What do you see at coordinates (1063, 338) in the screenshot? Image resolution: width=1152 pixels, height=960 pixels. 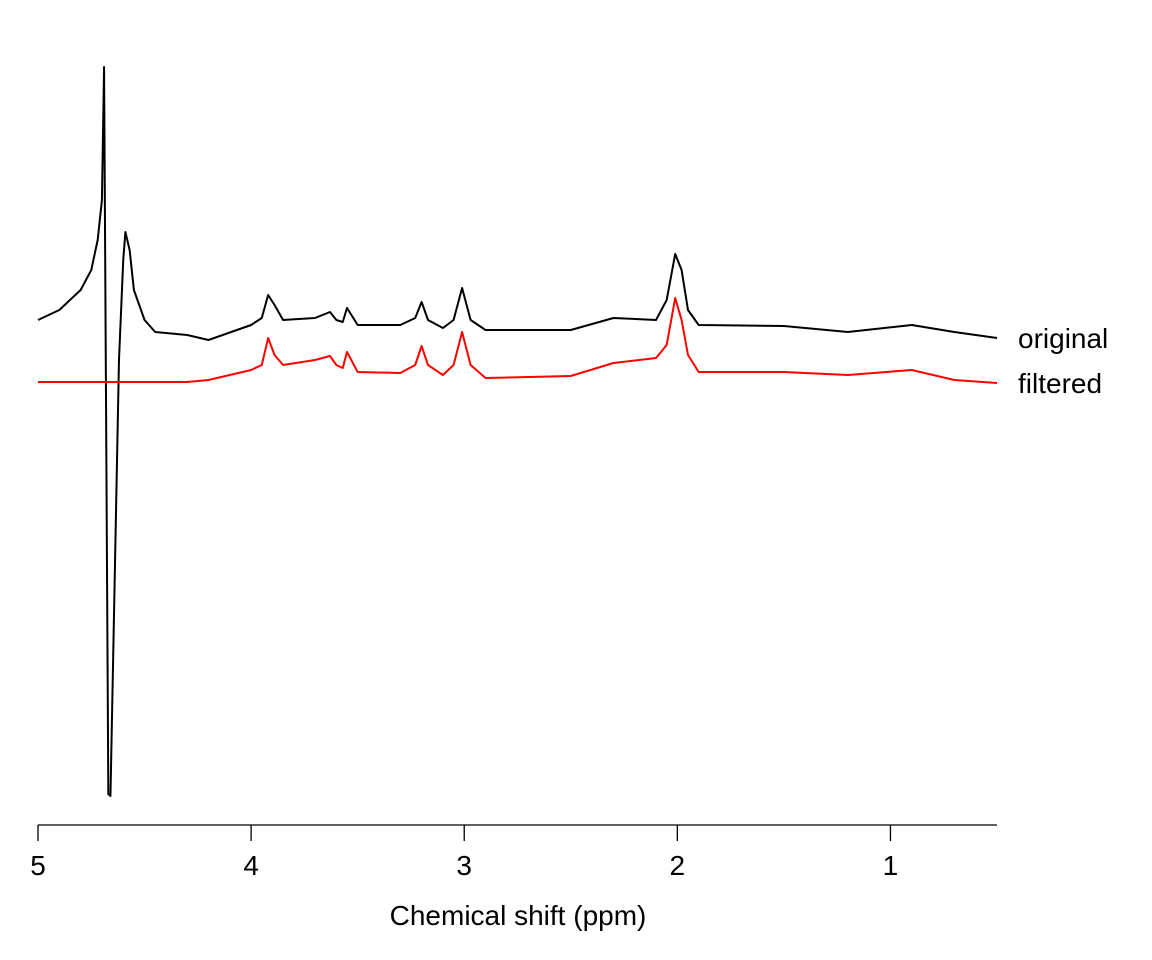 I see `series-label: original` at bounding box center [1063, 338].